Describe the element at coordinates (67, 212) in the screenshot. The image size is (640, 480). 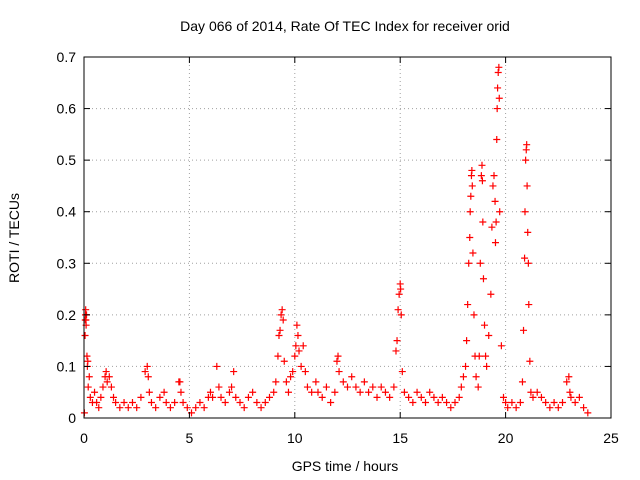
I see `y-tick-label: 0.4` at that location.